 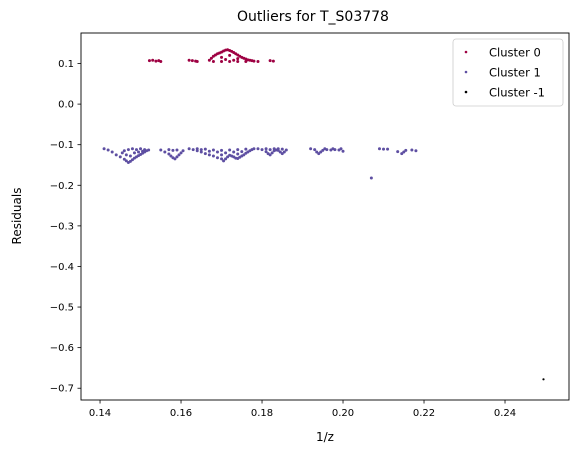 What do you see at coordinates (181, 413) in the screenshot?
I see `x-tick-label: 0.16` at bounding box center [181, 413].